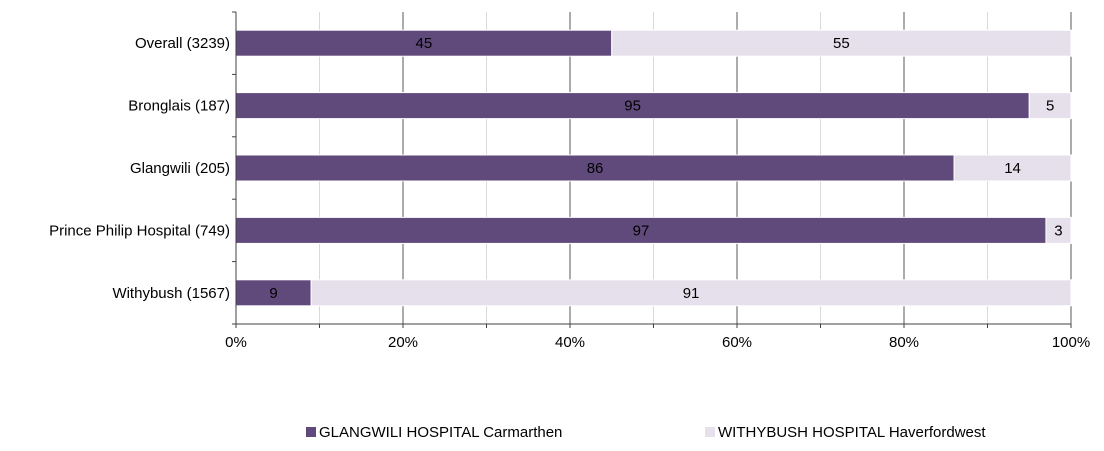 Image resolution: width=1104 pixels, height=451 pixels. Describe the element at coordinates (171, 293) in the screenshot. I see `category-label: Withybush (1567)` at that location.